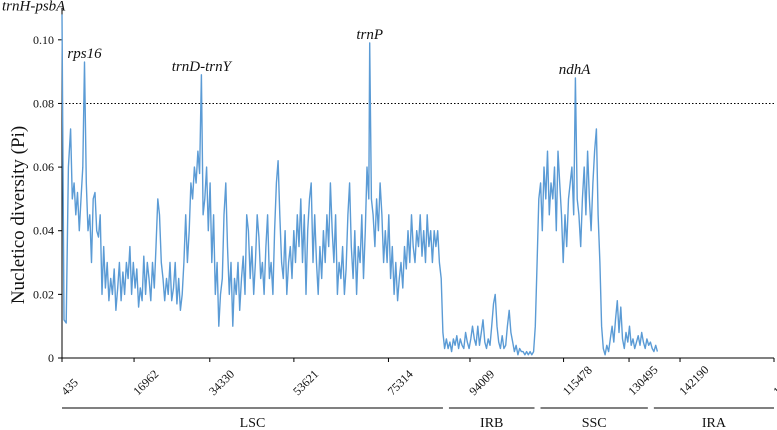  I want to click on y-axis-label: Nucletico diversity (Pi), so click(18, 215).